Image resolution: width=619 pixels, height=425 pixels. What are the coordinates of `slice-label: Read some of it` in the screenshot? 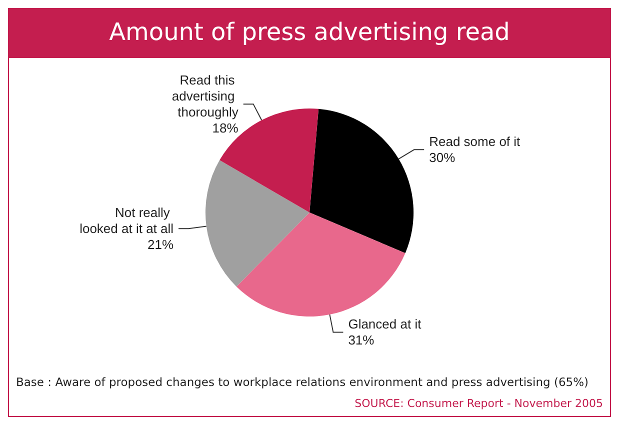 It's located at (475, 142).